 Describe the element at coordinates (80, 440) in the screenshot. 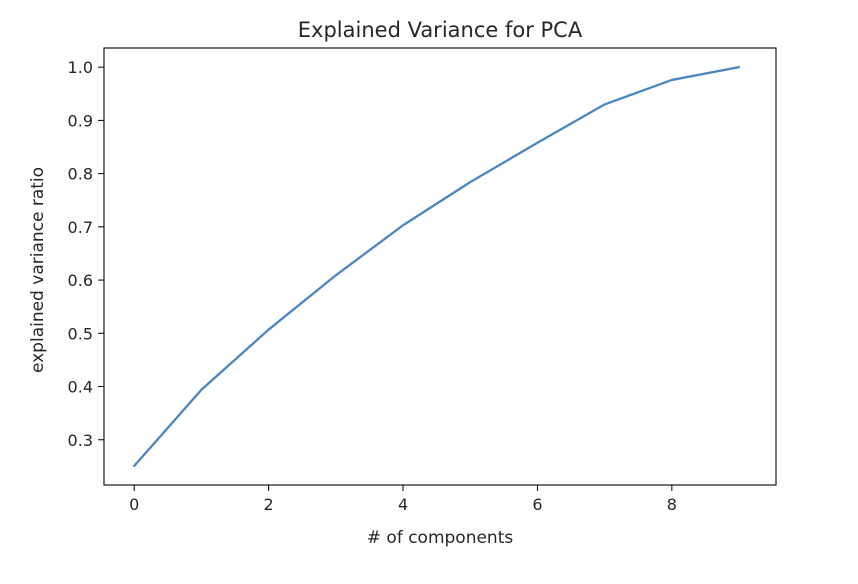

I see `y-tick-label: 0.3` at that location.